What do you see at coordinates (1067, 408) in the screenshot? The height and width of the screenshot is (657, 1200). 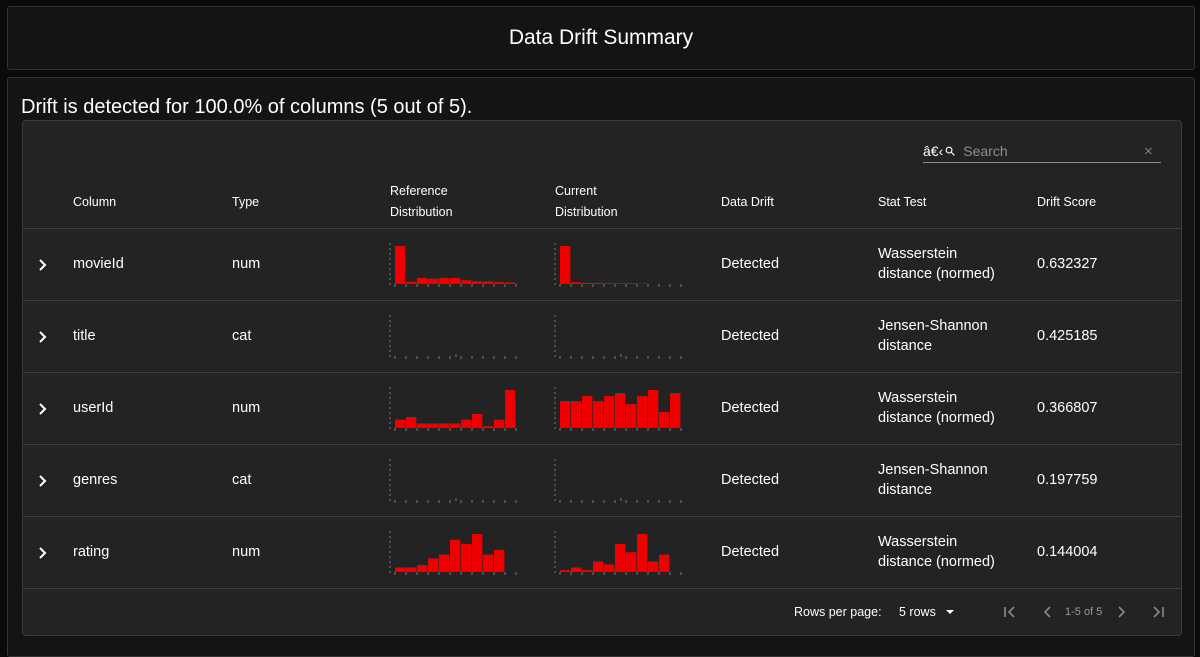 I see `row-drift-score: 0.366807` at bounding box center [1067, 408].